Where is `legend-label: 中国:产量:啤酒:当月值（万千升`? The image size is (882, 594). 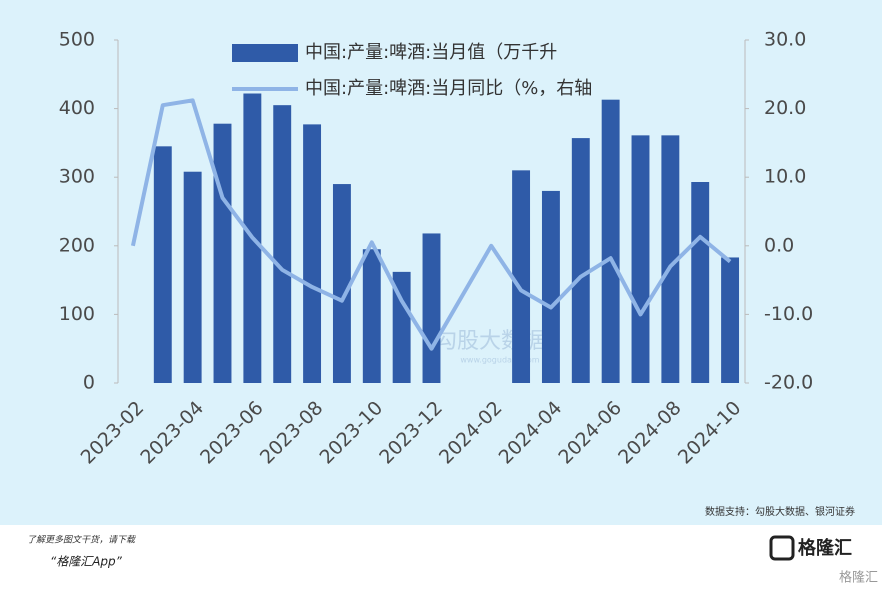 legend-label: 中国:产量:啤酒:当月值（万千升 is located at coordinates (431, 52).